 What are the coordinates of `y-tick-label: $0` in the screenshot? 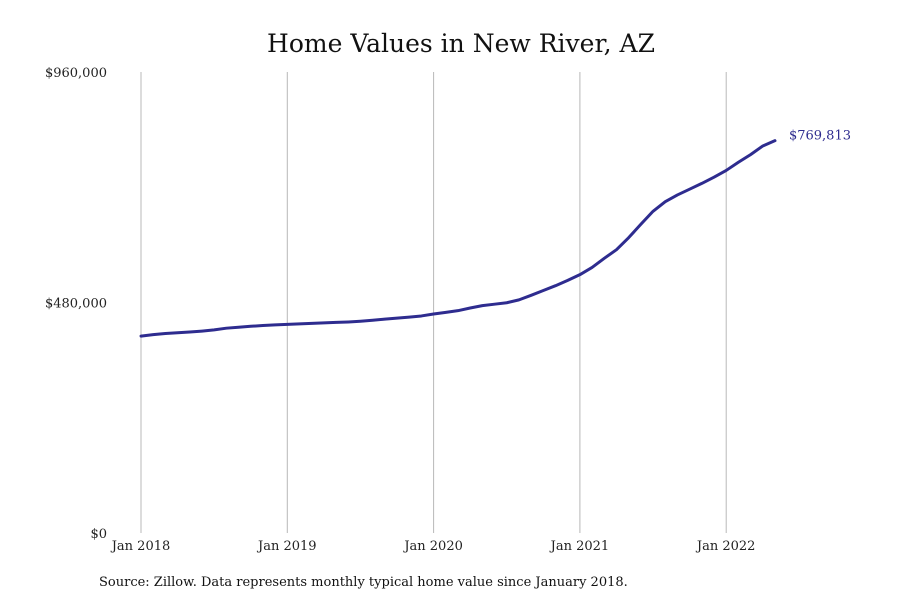 It's located at (98, 534).